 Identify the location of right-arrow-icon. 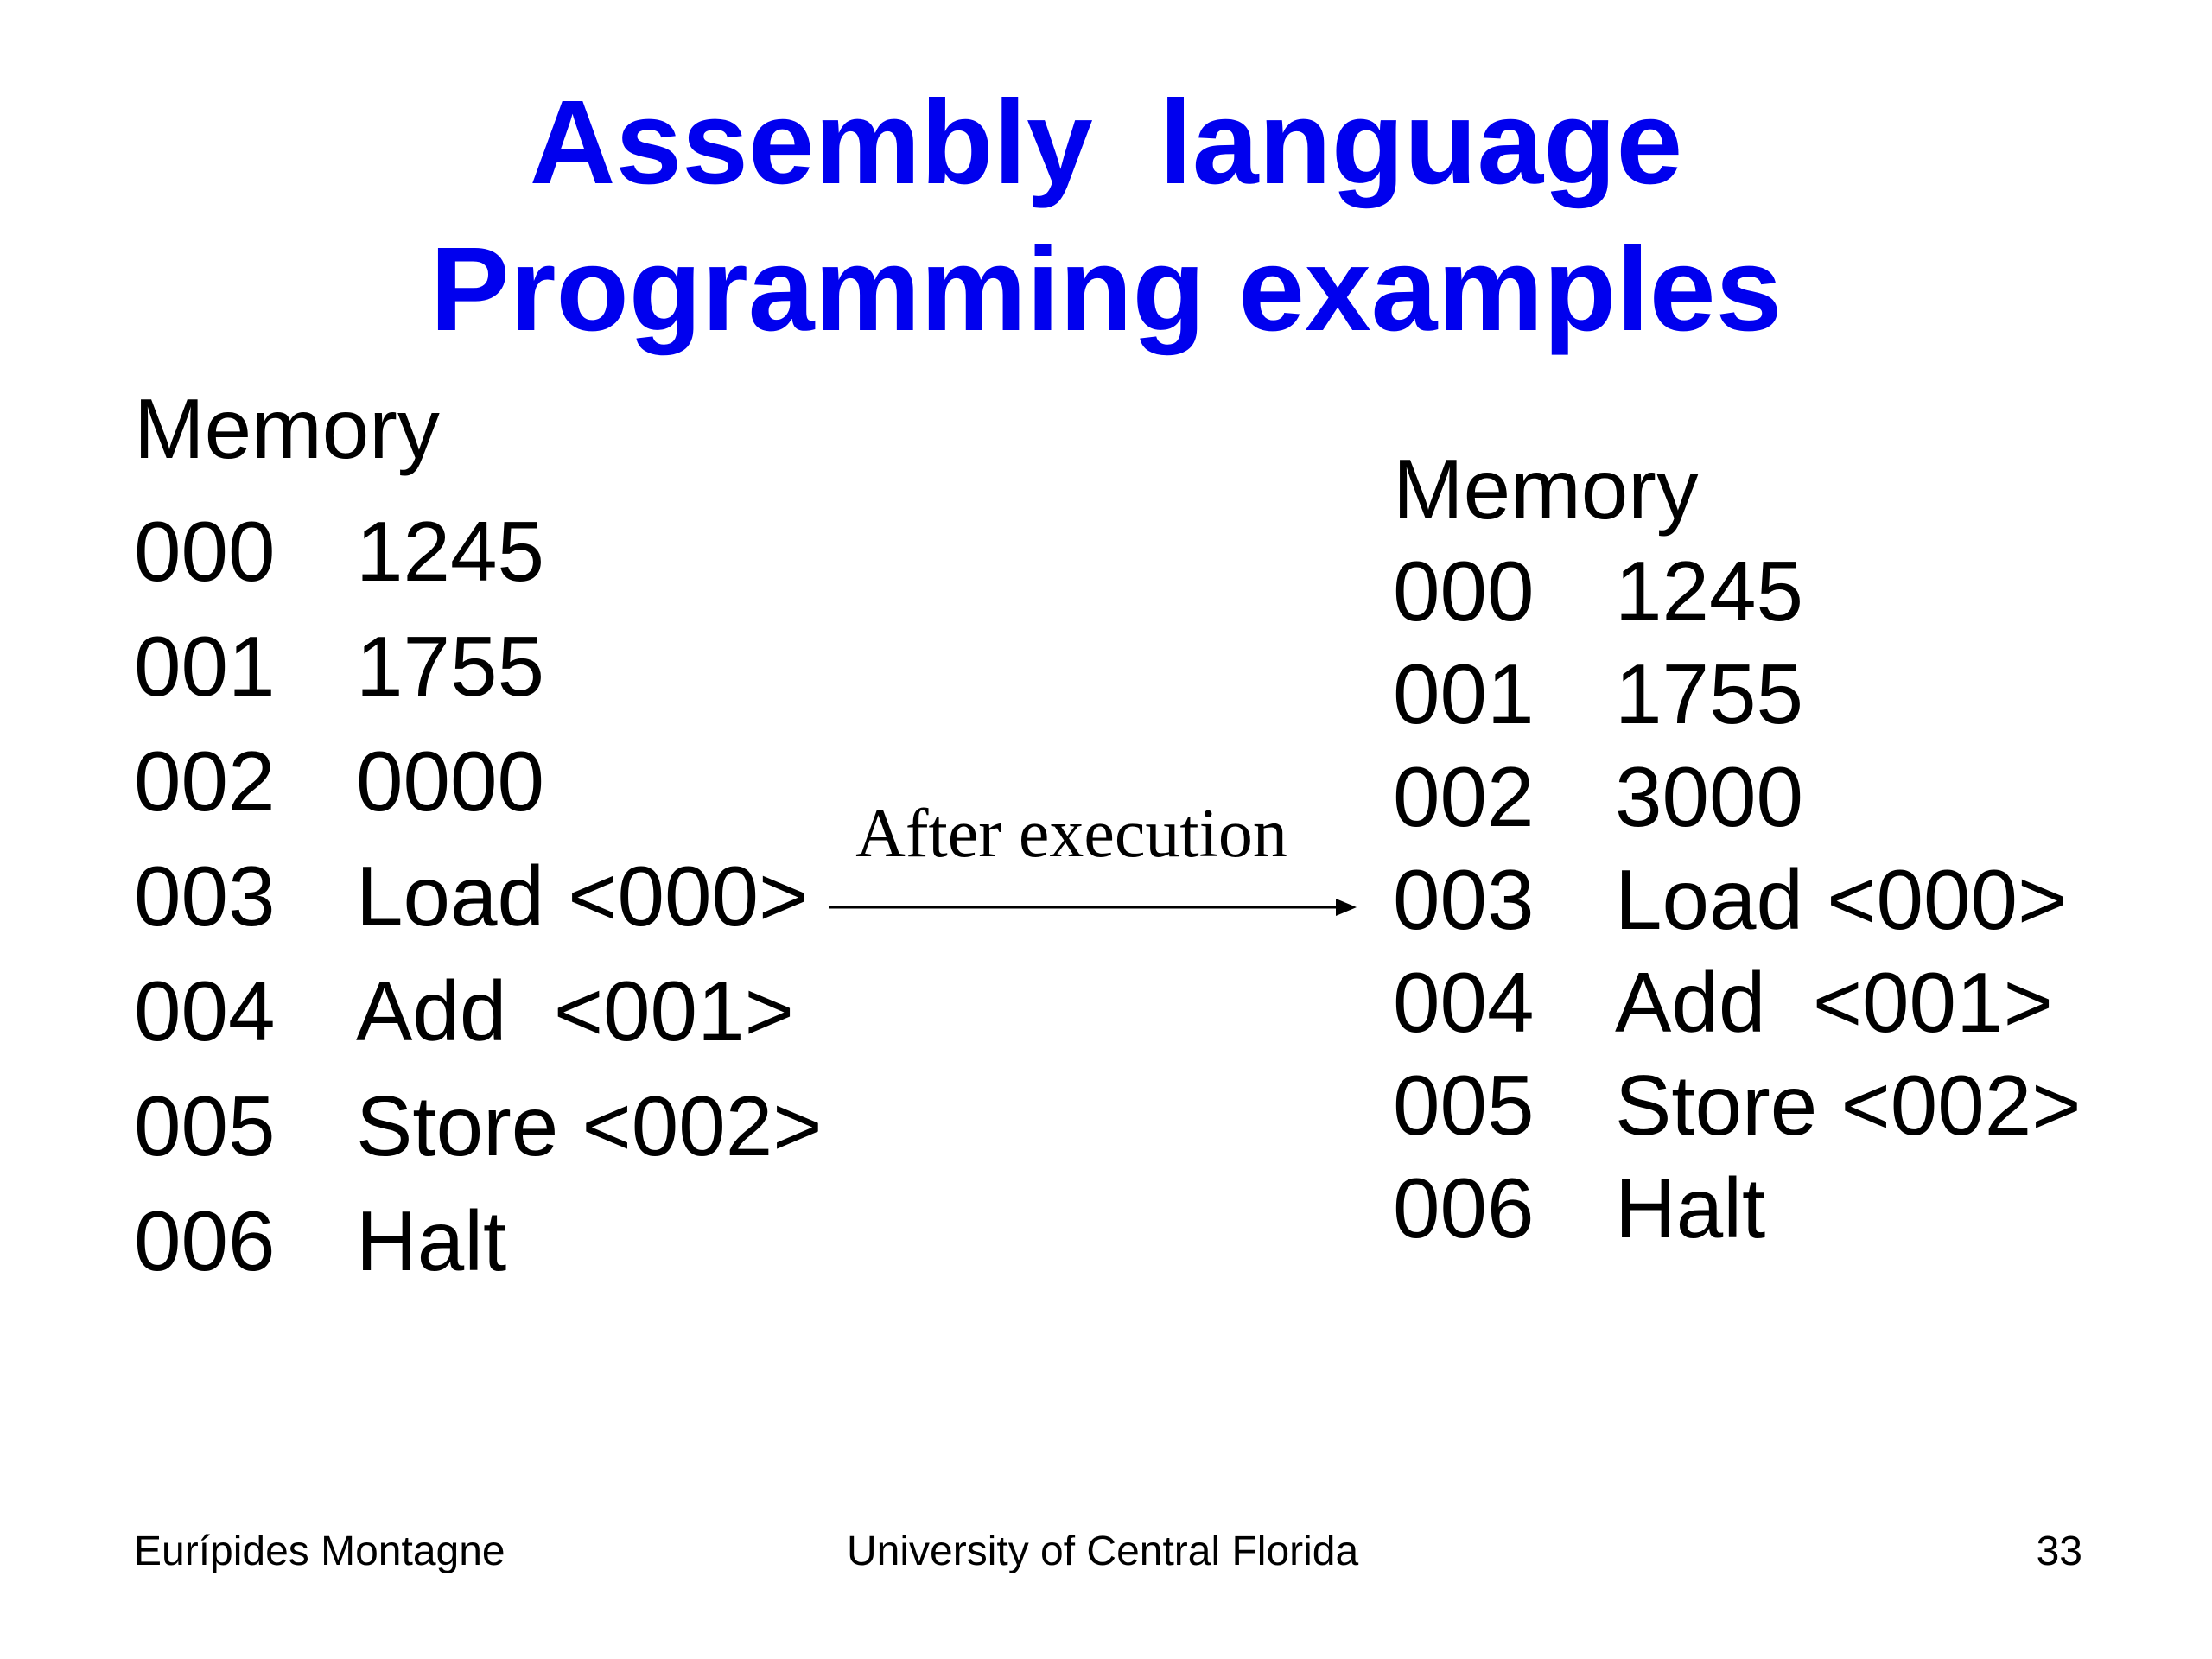
(1093, 907).